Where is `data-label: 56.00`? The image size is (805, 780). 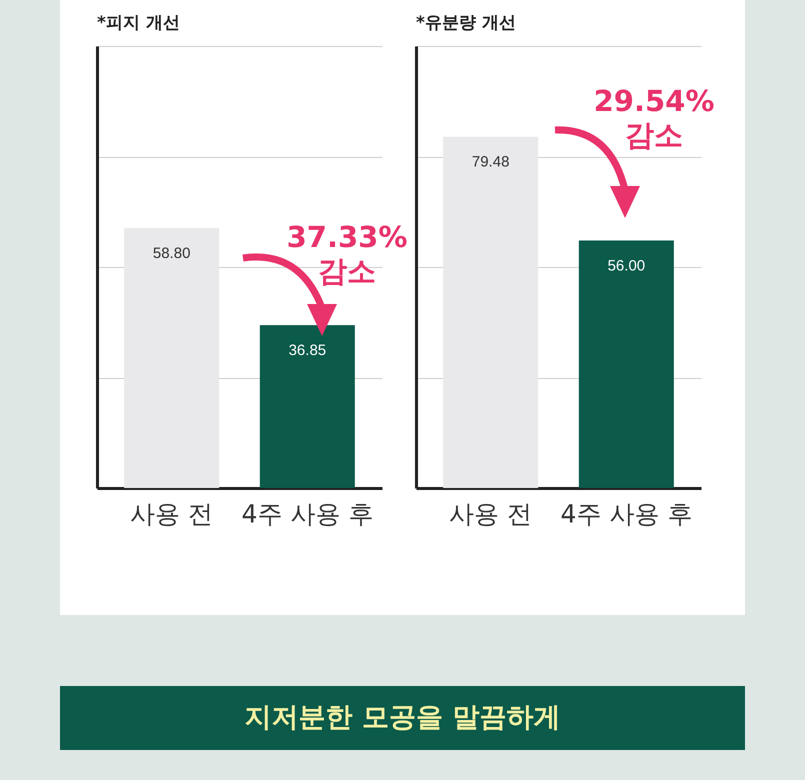
data-label: 56.00 is located at coordinates (627, 265).